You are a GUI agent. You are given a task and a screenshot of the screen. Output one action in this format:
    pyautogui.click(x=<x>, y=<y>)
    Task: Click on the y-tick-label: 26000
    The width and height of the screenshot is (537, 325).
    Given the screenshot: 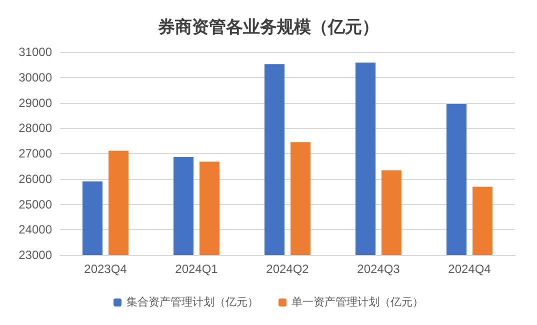 What is the action you would take?
    pyautogui.click(x=35, y=179)
    